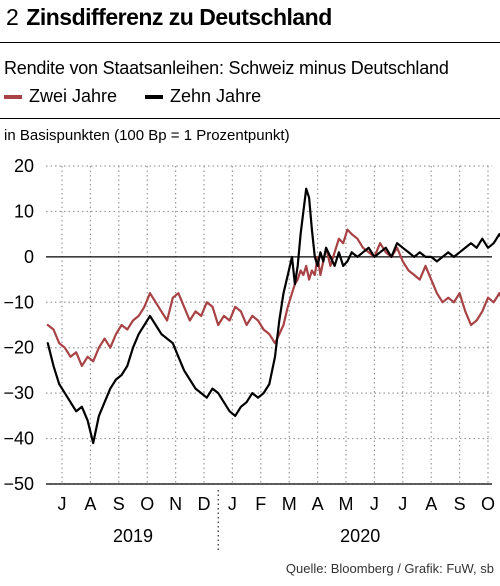  I want to click on legend-rule, so click(250, 118).